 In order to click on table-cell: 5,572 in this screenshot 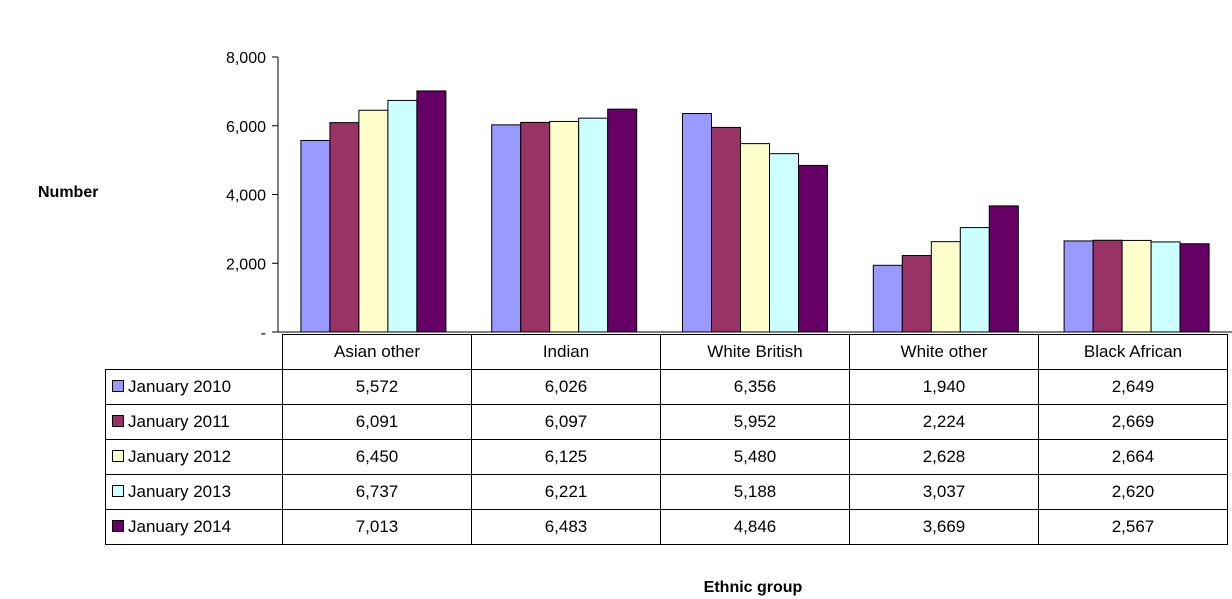, I will do `click(377, 387)`.